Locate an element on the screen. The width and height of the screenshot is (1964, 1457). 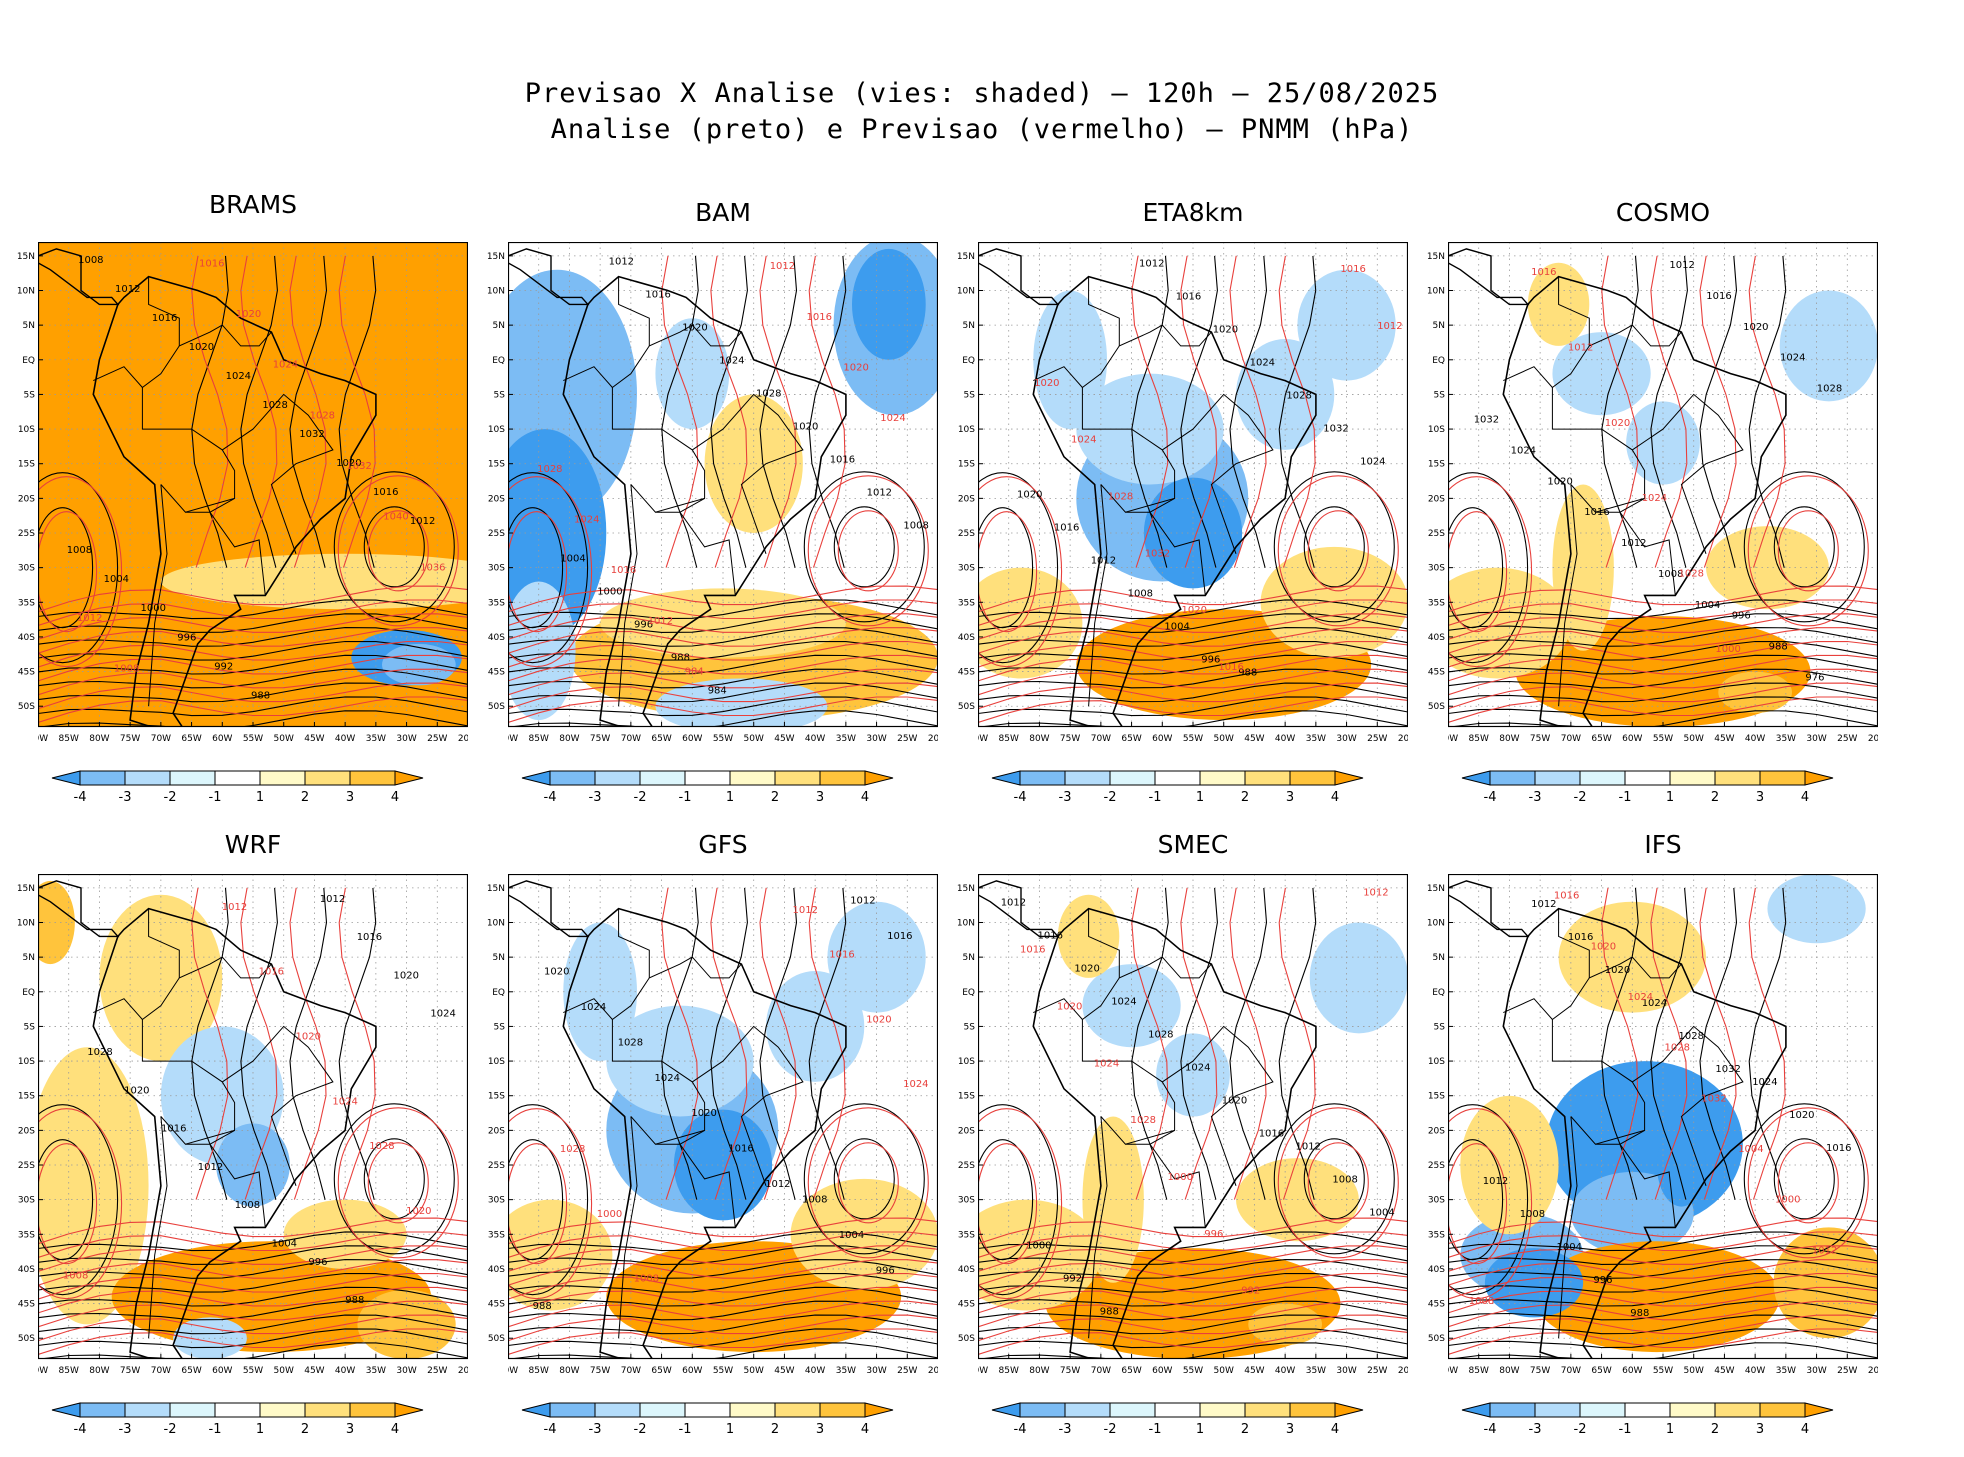
lon-label: 45W is located at coordinates (314, 1371).